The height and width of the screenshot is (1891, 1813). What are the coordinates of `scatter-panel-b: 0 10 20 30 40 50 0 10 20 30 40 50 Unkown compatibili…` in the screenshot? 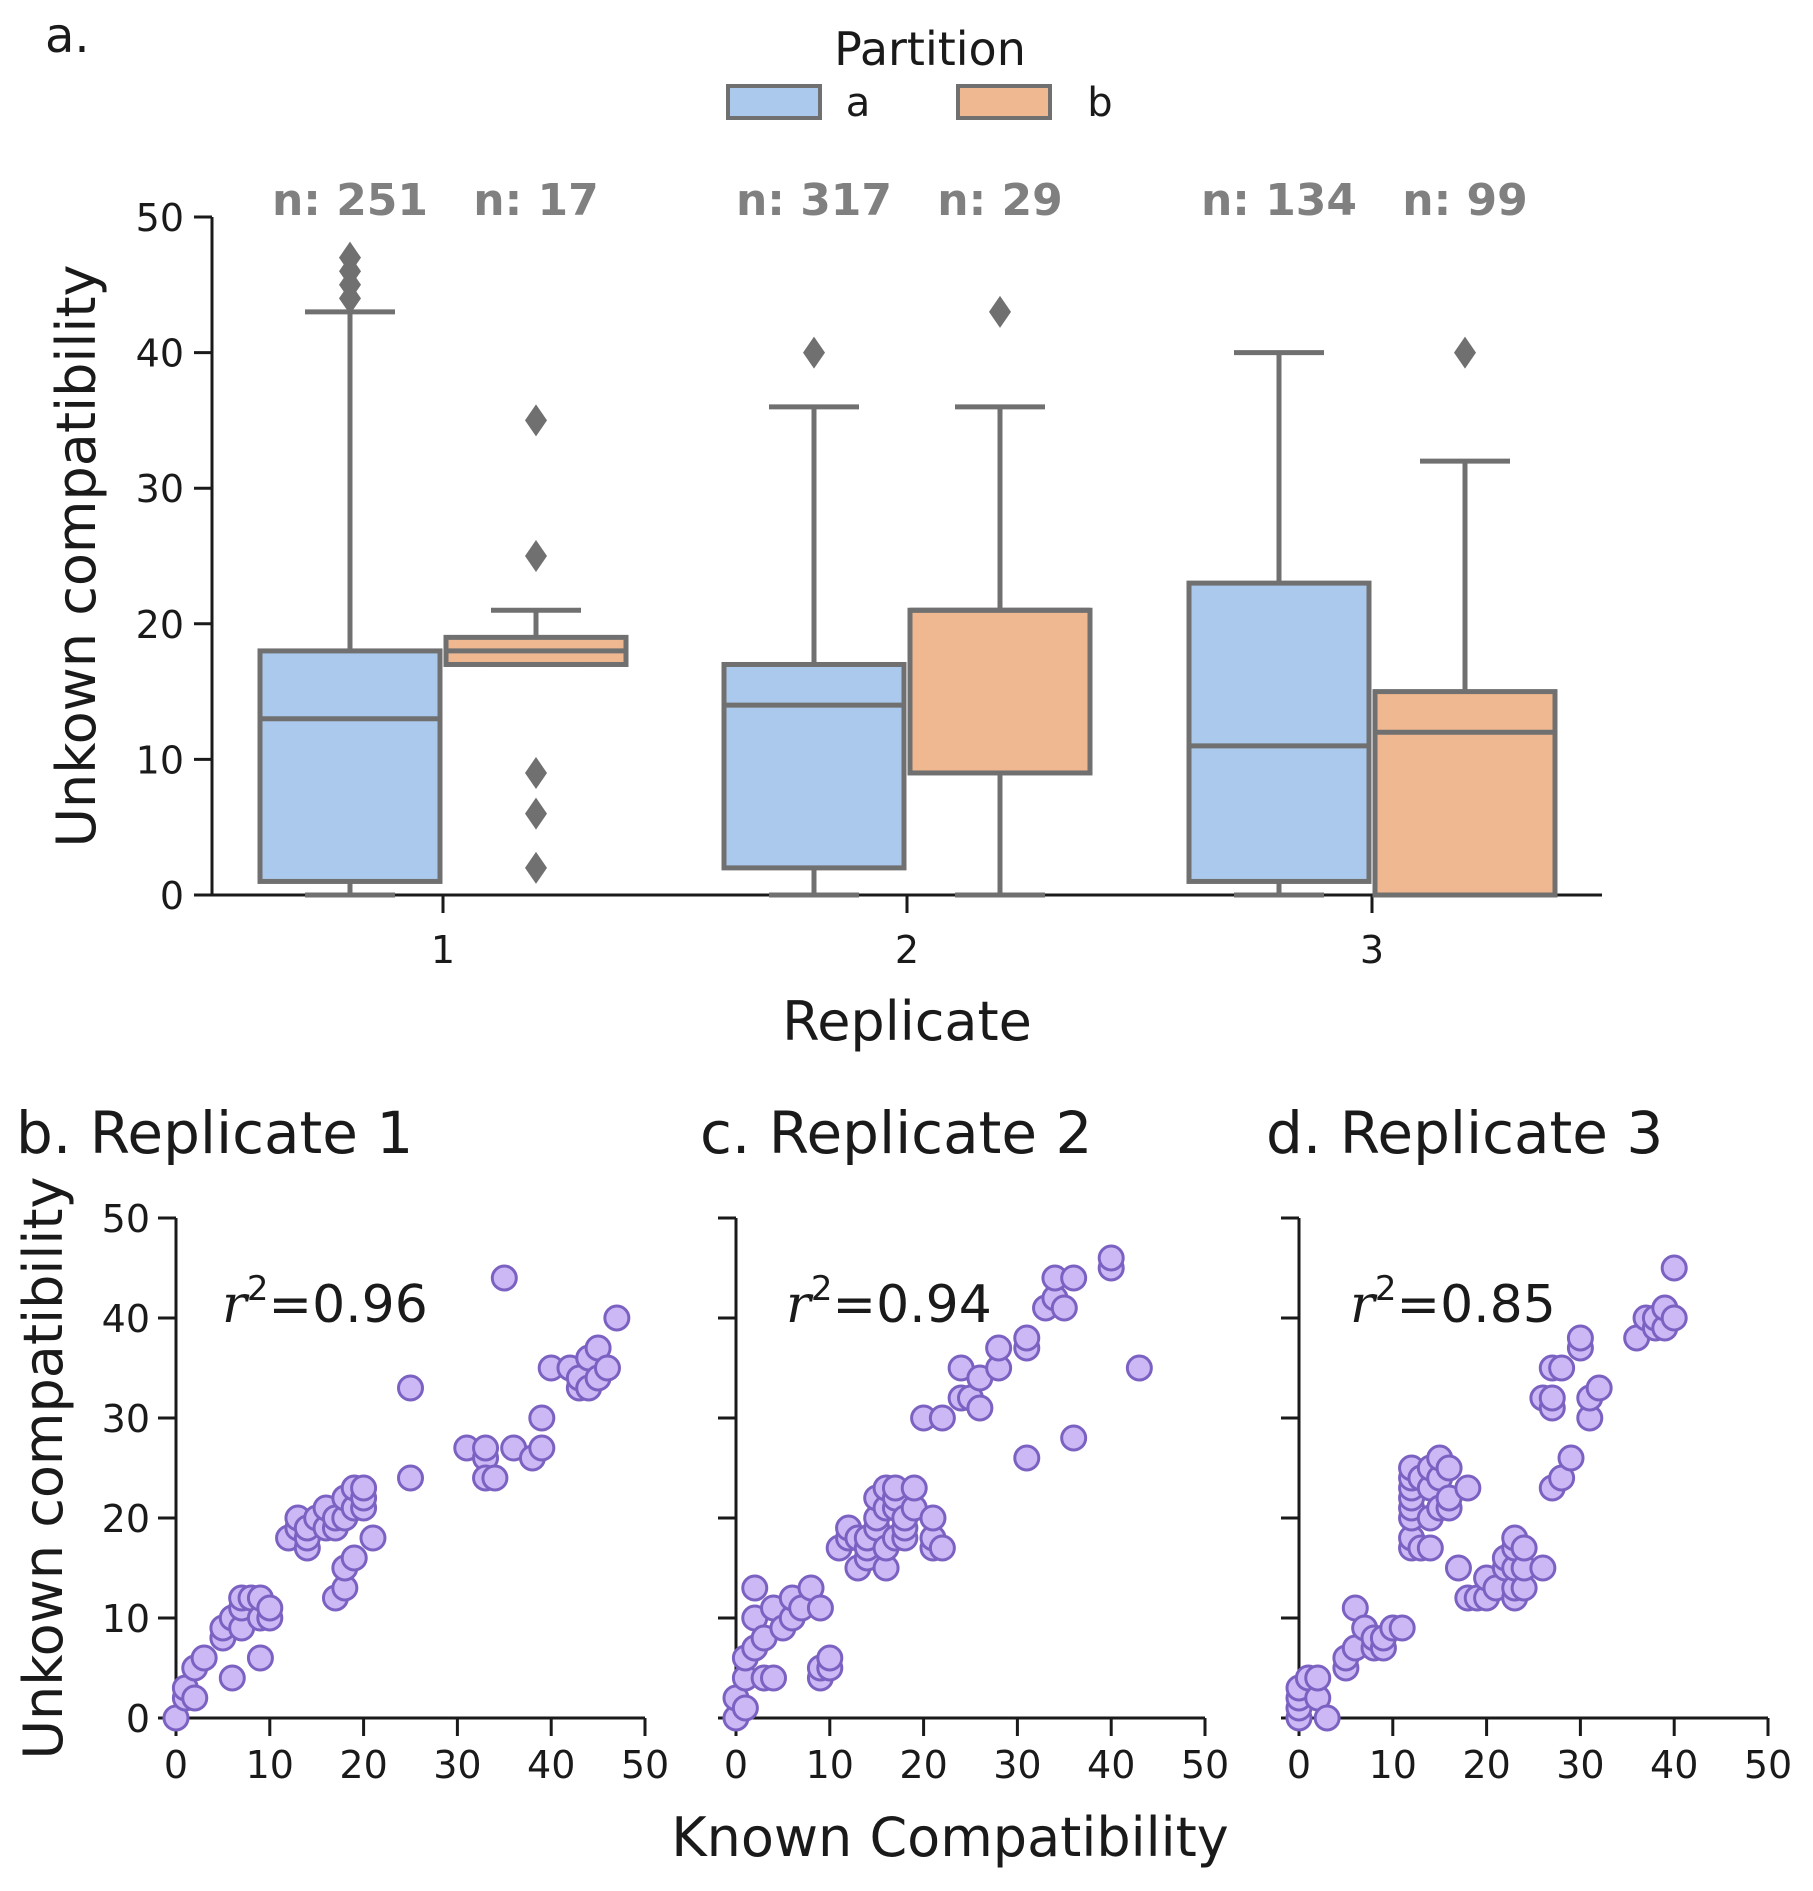 It's located at (340, 1482).